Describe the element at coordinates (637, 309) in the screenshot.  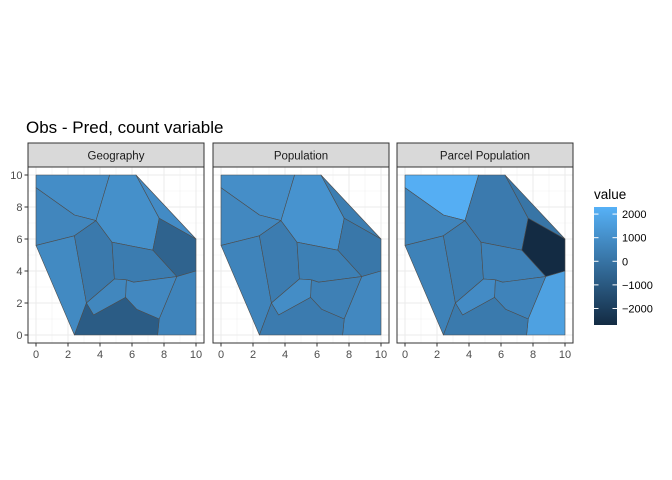
I see `legend-tick-label: −2000` at that location.